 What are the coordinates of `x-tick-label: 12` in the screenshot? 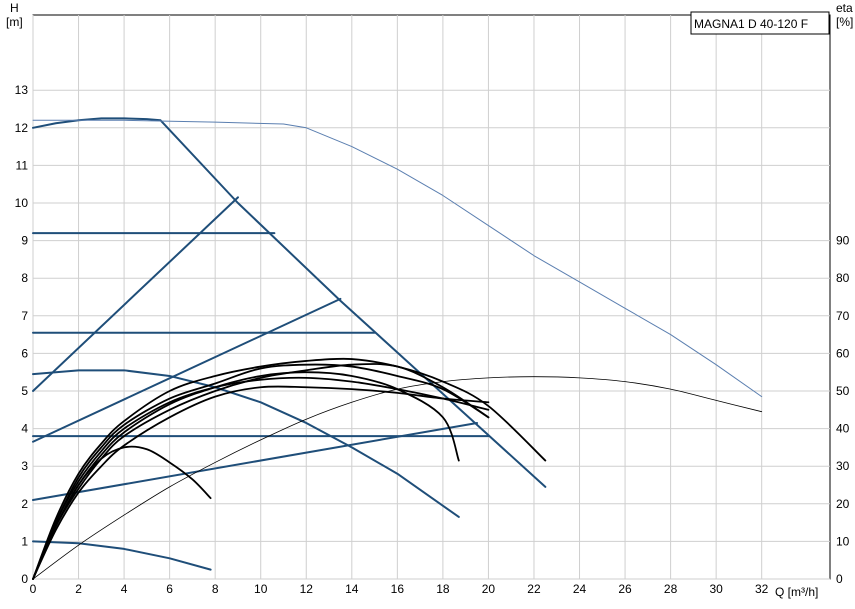 It's located at (307, 589).